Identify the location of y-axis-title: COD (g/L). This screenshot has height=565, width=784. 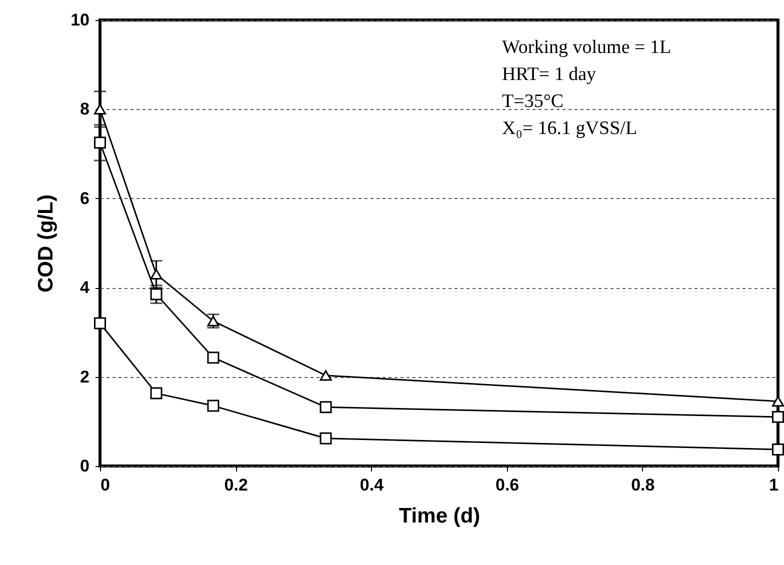
(46, 243).